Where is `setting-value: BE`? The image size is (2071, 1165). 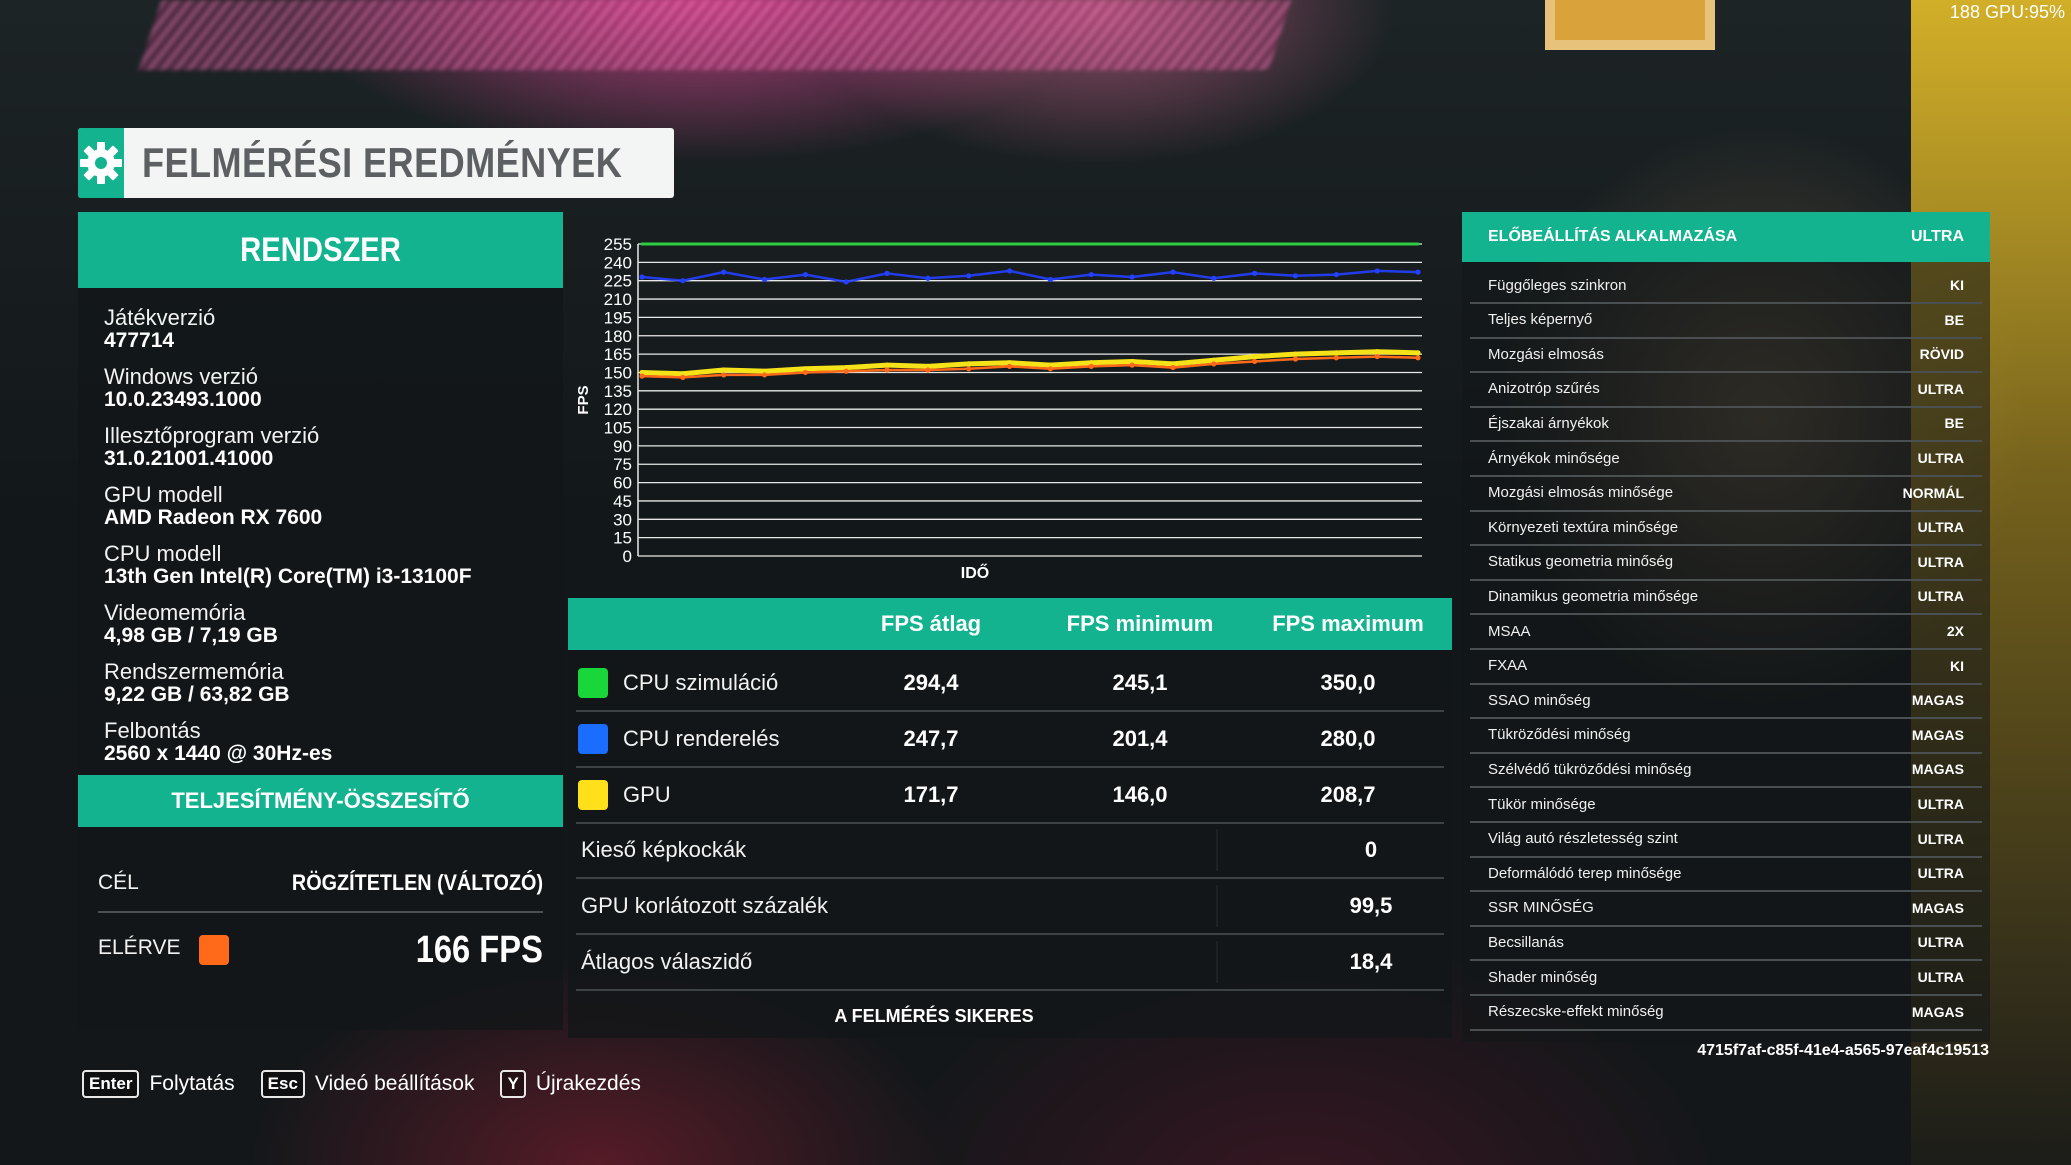
setting-value: BE is located at coordinates (1954, 319).